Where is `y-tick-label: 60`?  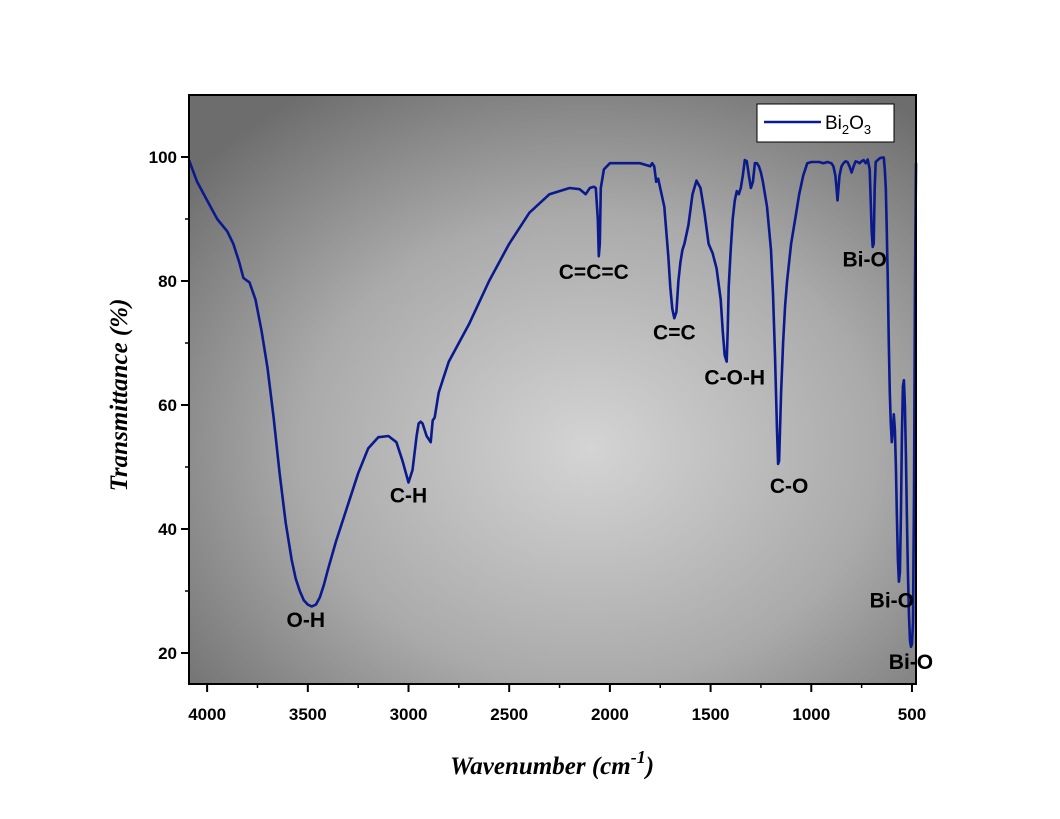
y-tick-label: 60 is located at coordinates (167, 405).